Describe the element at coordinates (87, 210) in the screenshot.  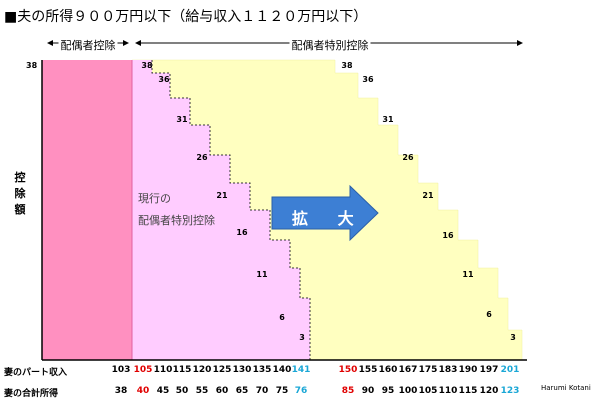
I see `spouse-deduction-area` at that location.